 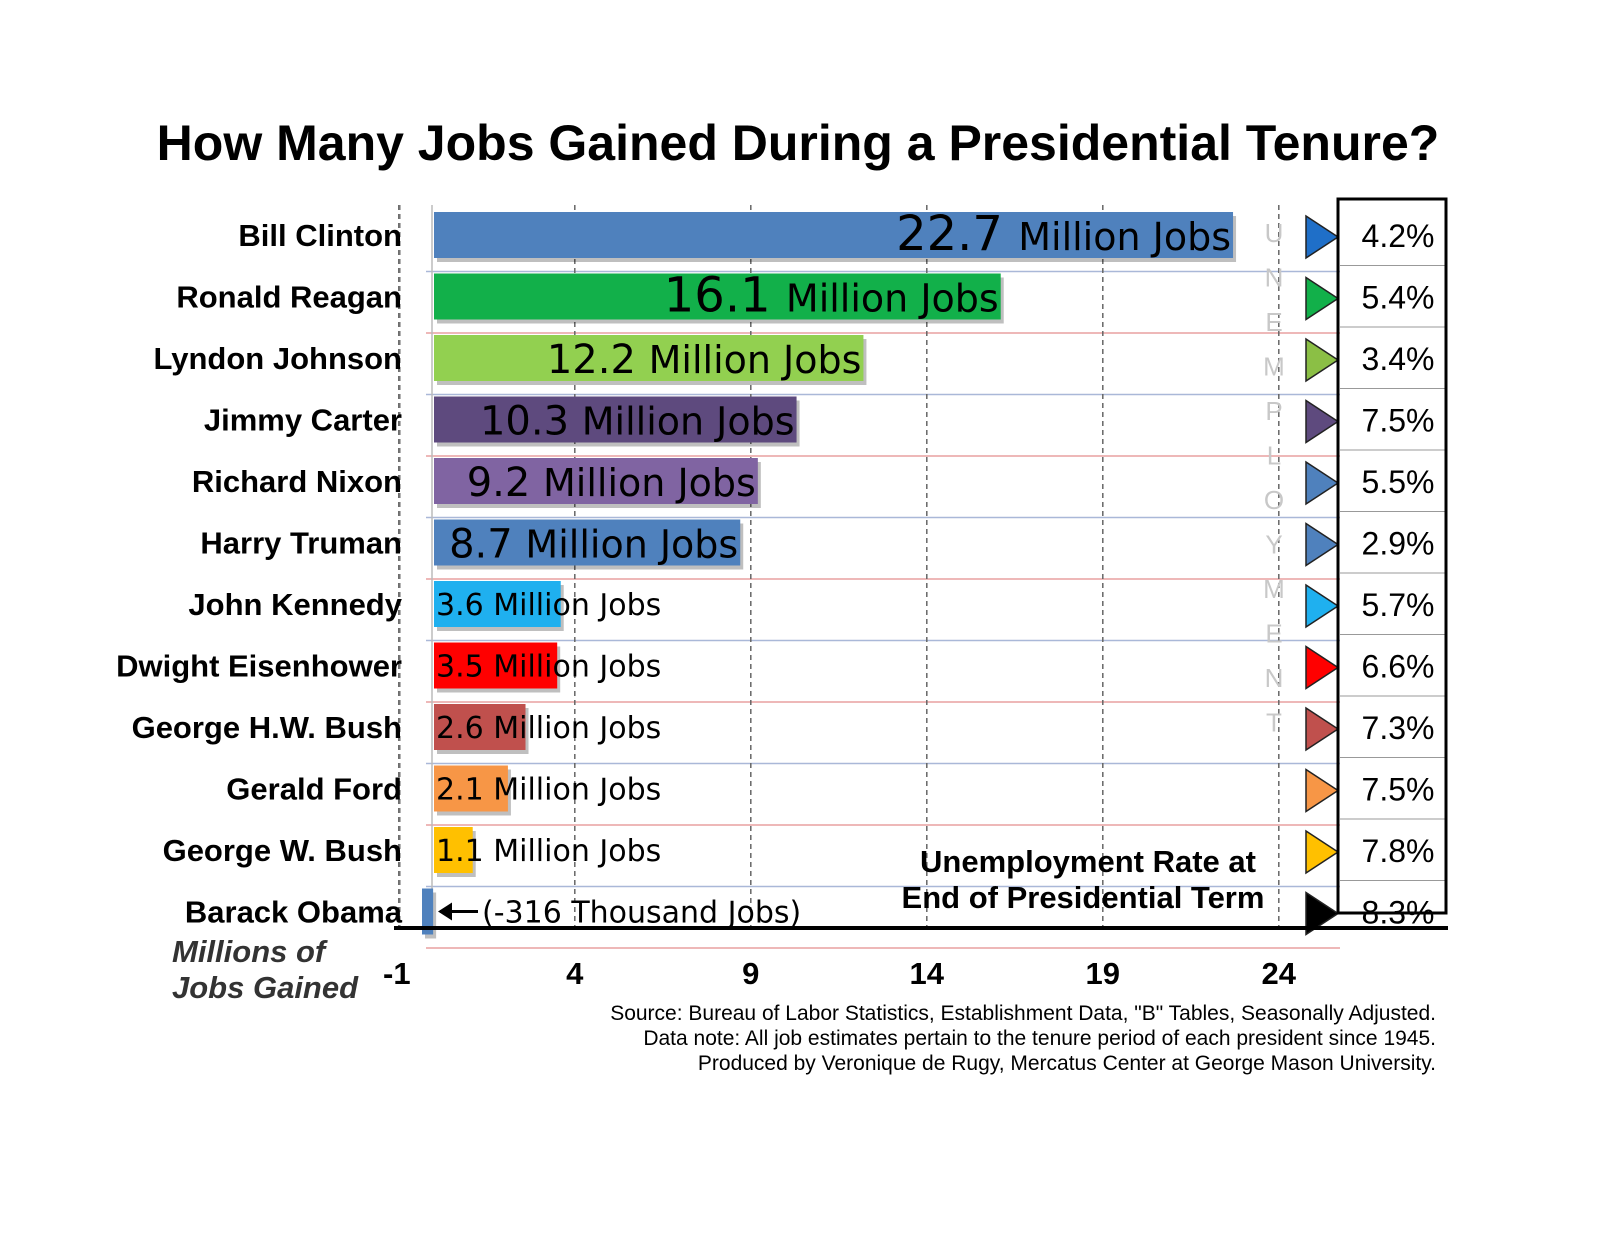 I want to click on bar-value-label: 16.1 Million Jobs, so click(x=831, y=296).